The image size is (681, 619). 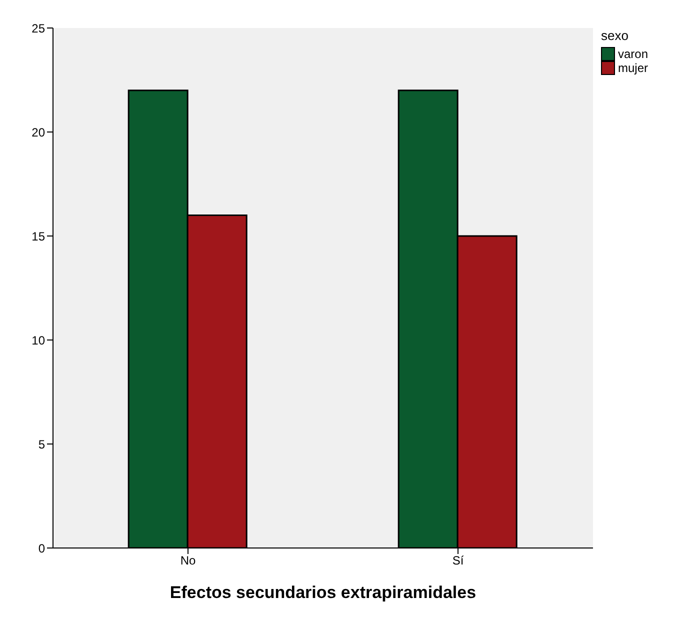 I want to click on legend-title: sexo, so click(x=615, y=35).